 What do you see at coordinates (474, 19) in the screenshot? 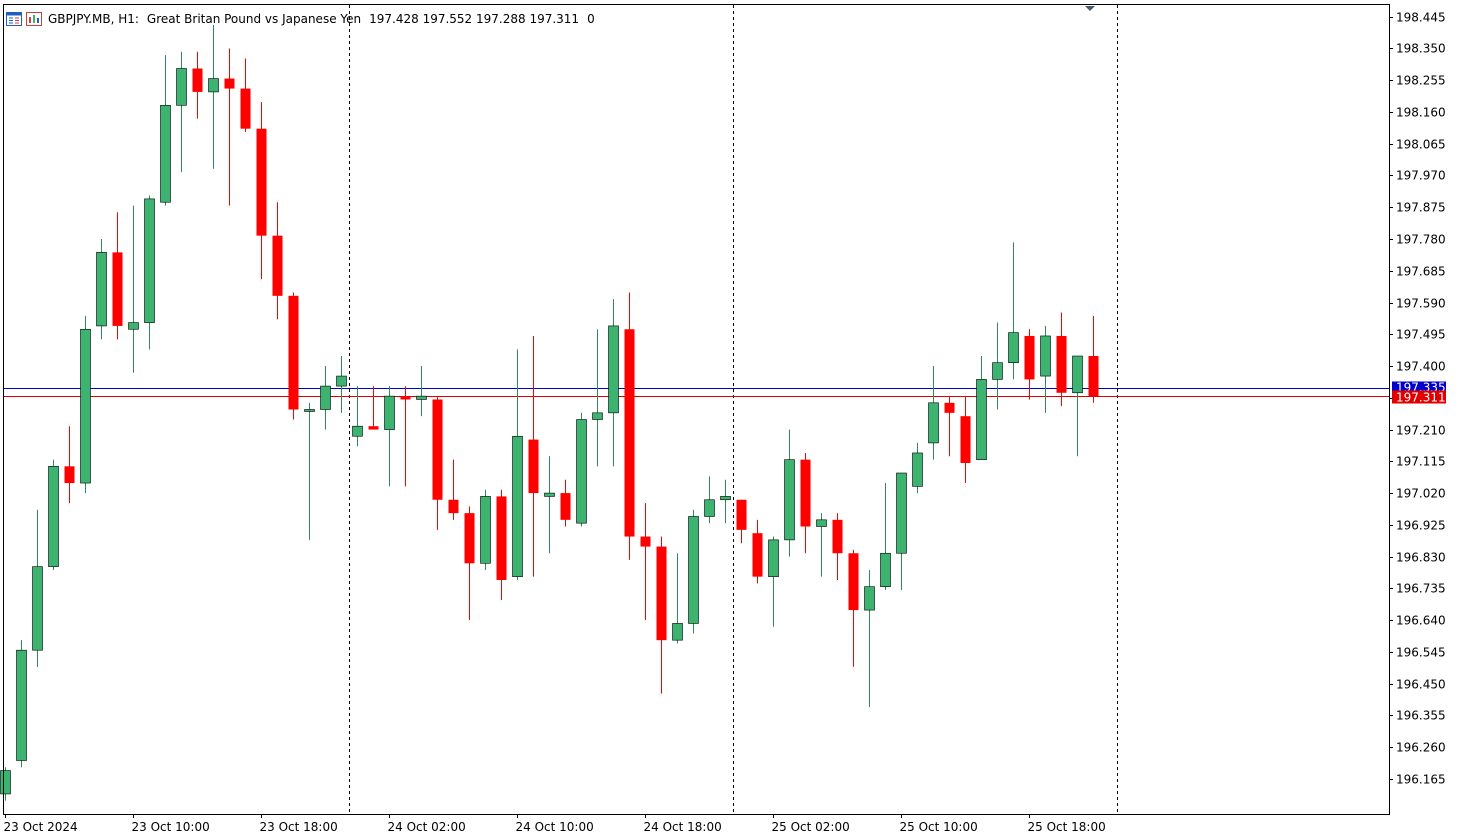
I see `chart-ohlc: 197.428 197.552 197.288 197.311` at bounding box center [474, 19].